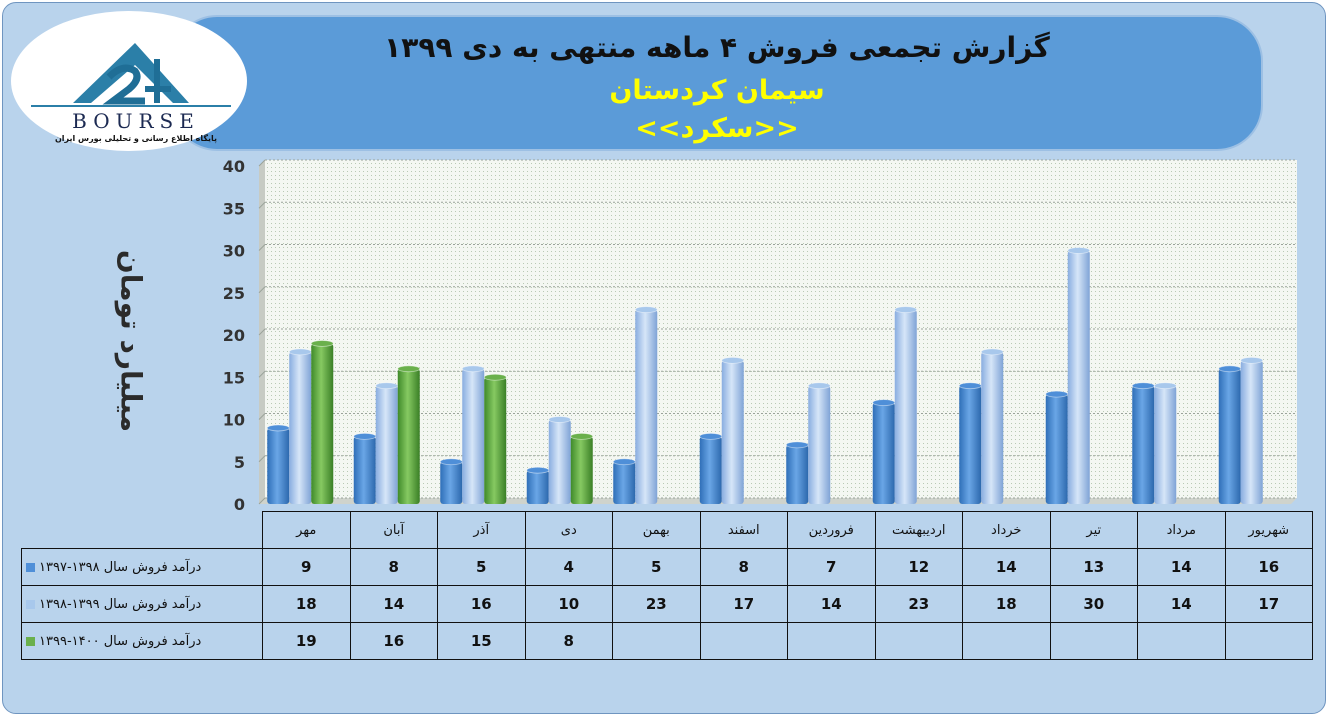  I want to click on company-ticker: <<سکرد>>, so click(717, 128).